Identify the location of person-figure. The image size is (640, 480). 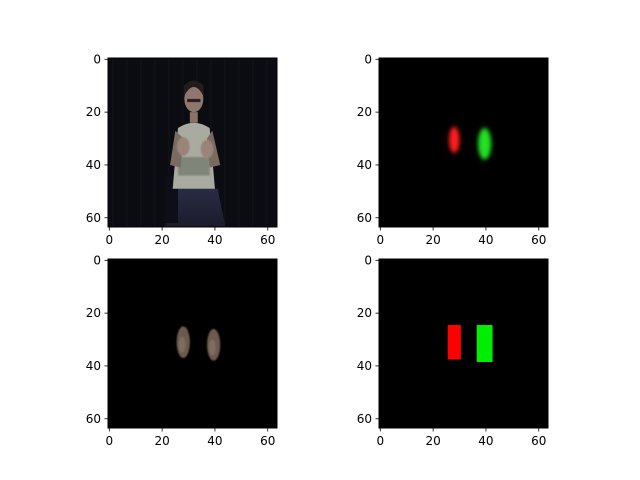
(190, 142).